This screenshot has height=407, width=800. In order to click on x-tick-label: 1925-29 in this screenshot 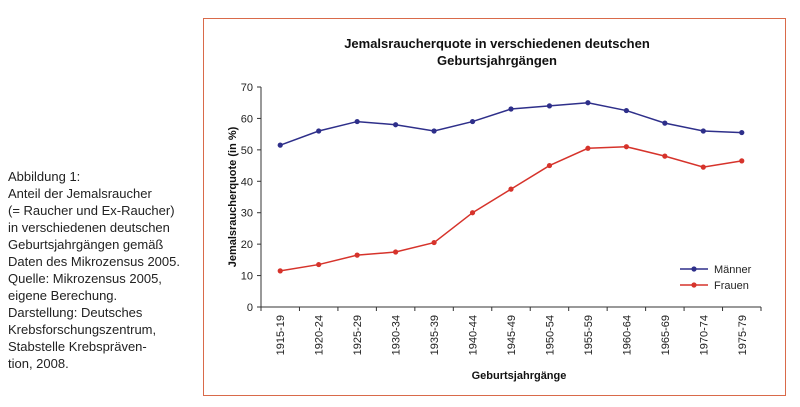, I will do `click(358, 335)`.